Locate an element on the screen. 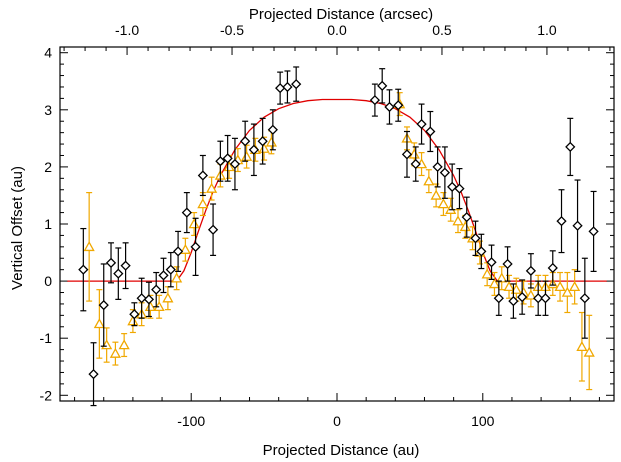 The width and height of the screenshot is (621, 462). x-tick-label: 100 is located at coordinates (483, 421).